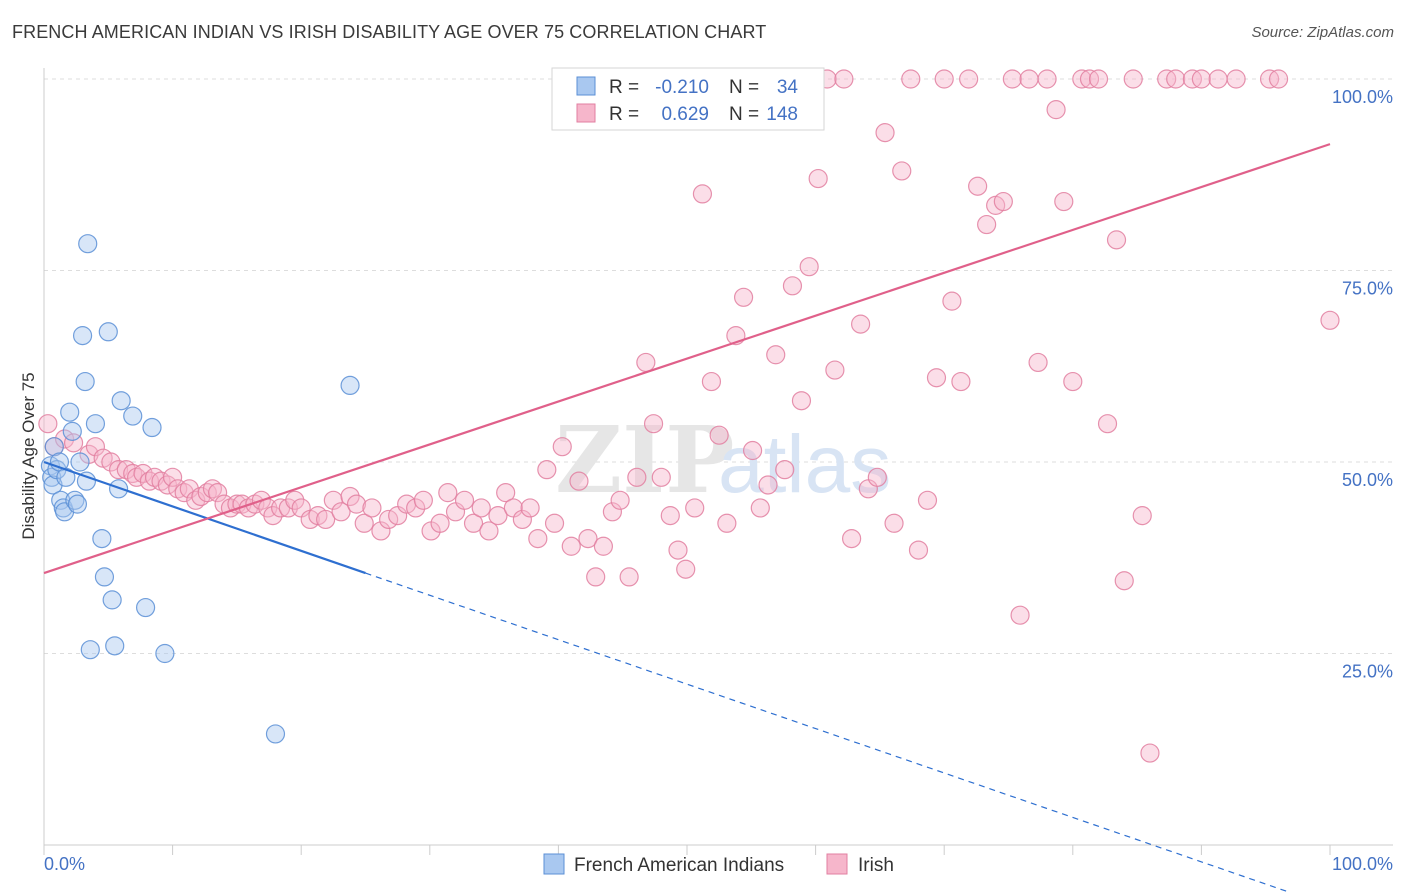  What do you see at coordinates (1362, 384) in the screenshot?
I see `y-tick-labels: 100.0% 75.0% 50.0% 25.0%` at bounding box center [1362, 384].